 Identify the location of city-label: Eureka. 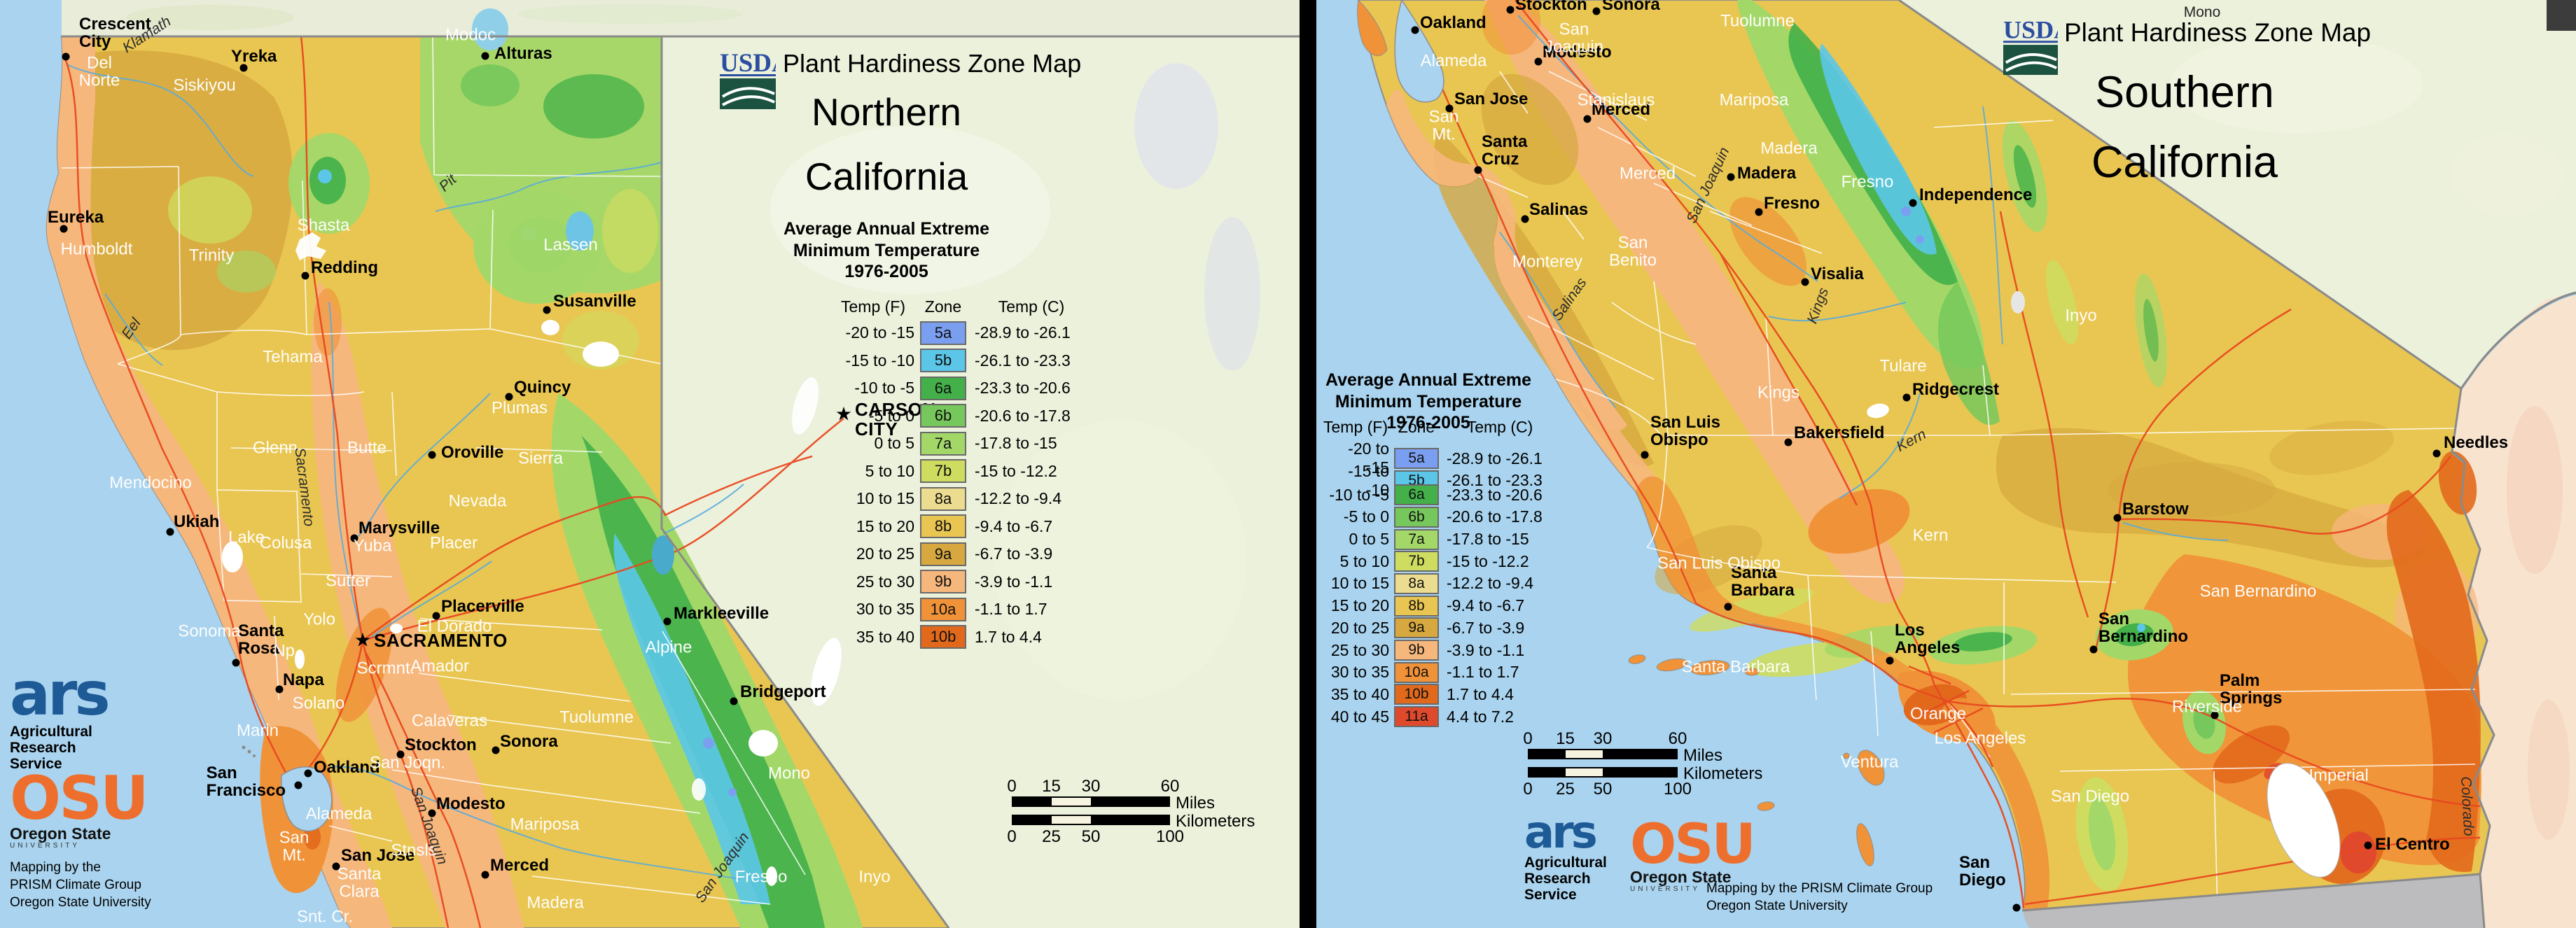
(76, 217).